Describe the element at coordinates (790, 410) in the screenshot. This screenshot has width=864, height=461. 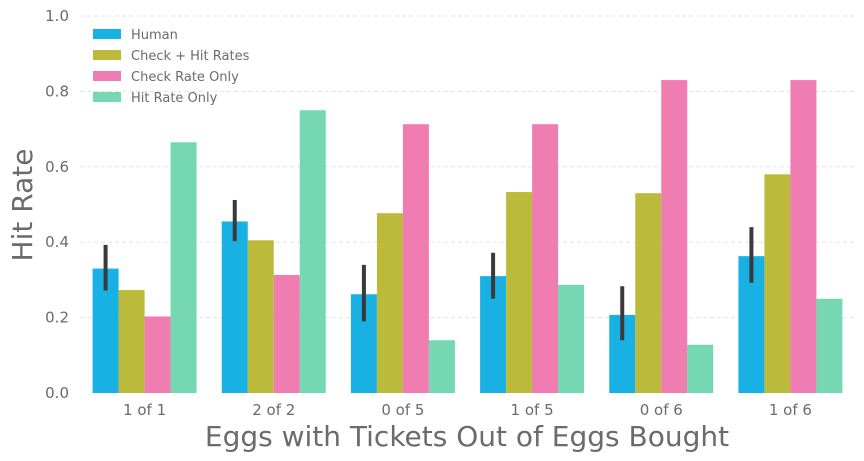
I see `x-tick-label: 1 of 6` at that location.